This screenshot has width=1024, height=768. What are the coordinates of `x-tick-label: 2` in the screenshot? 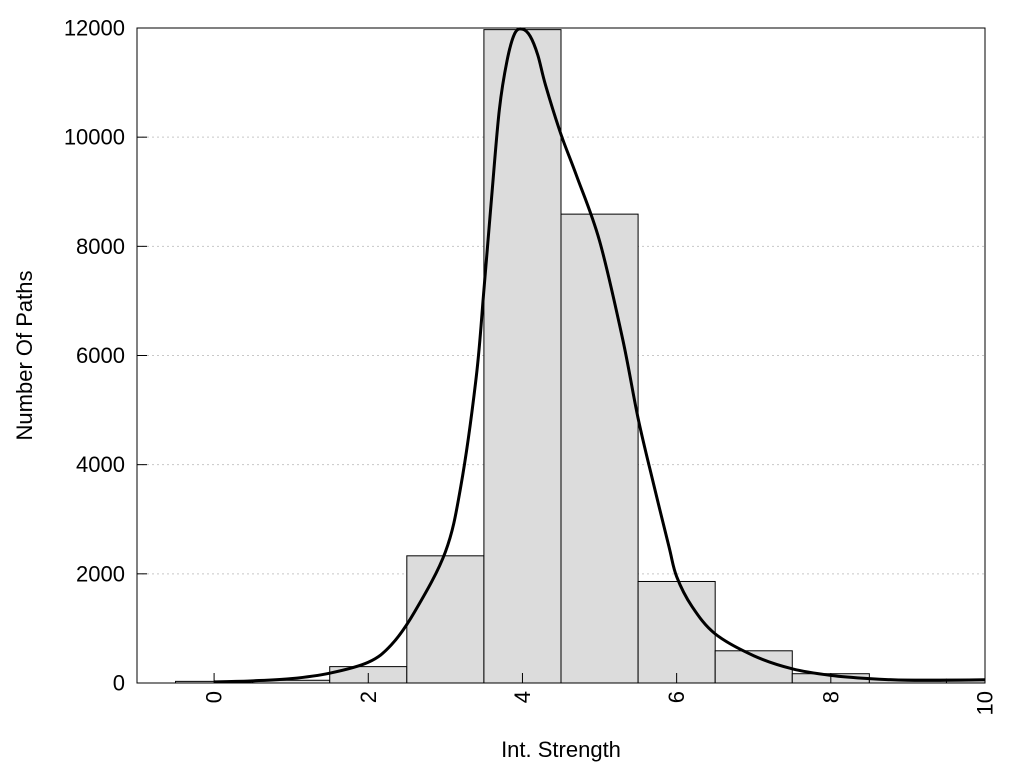 It's located at (368, 697).